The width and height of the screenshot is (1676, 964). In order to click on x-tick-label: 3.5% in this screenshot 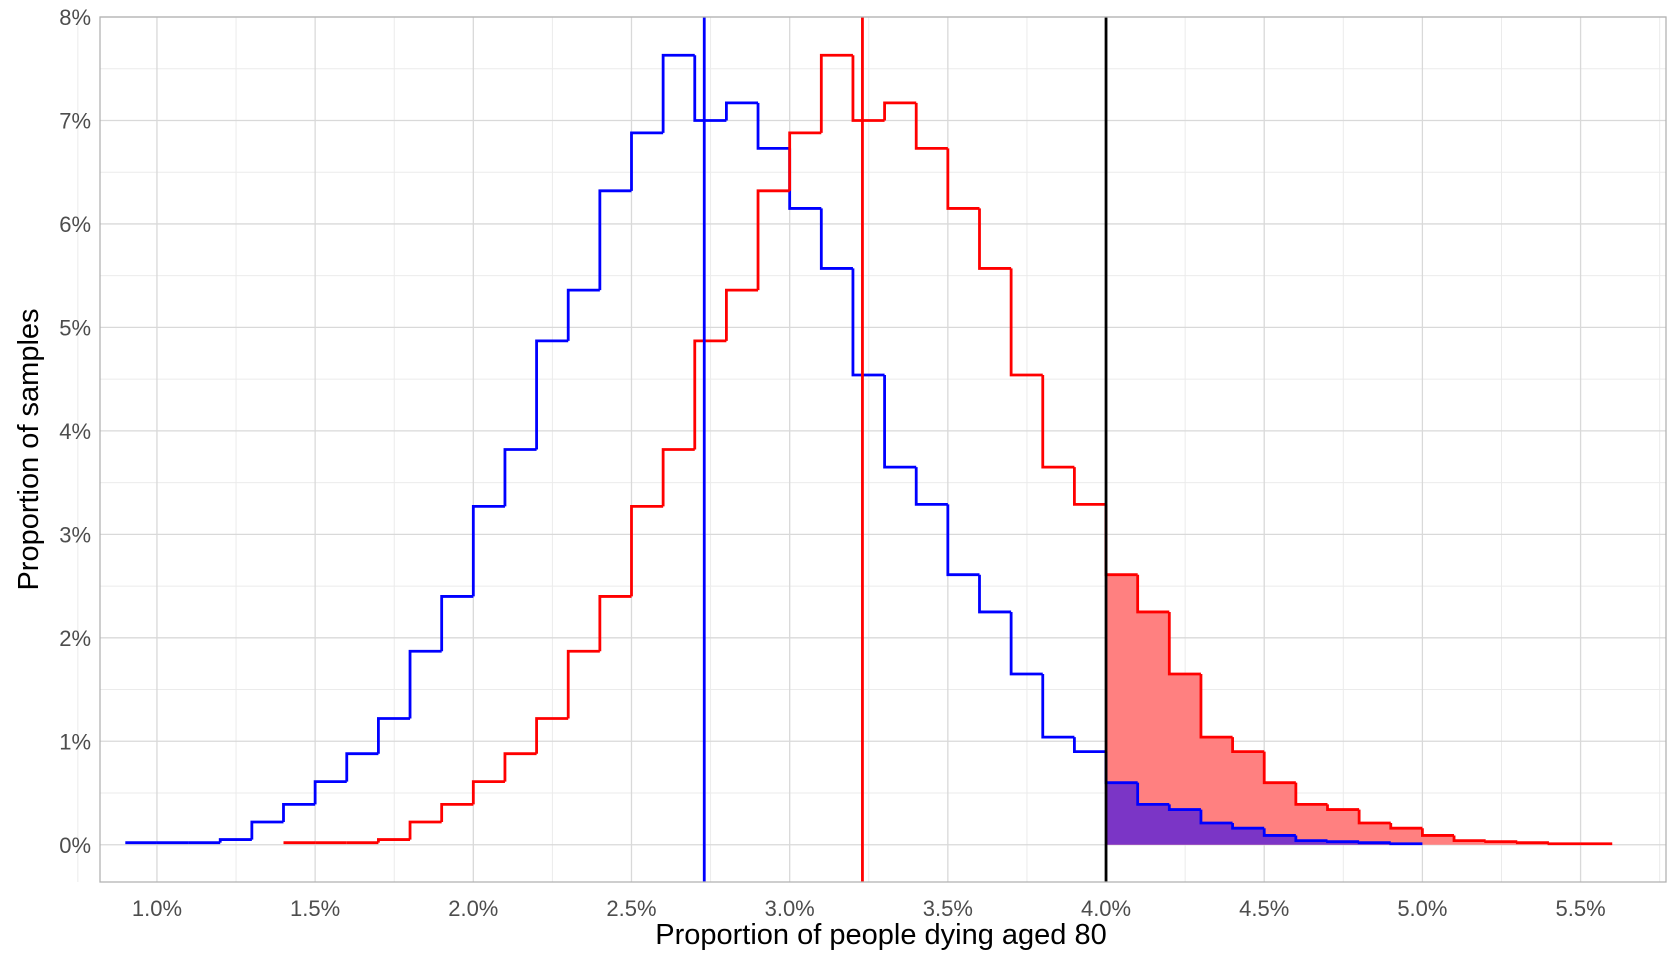, I will do `click(948, 908)`.